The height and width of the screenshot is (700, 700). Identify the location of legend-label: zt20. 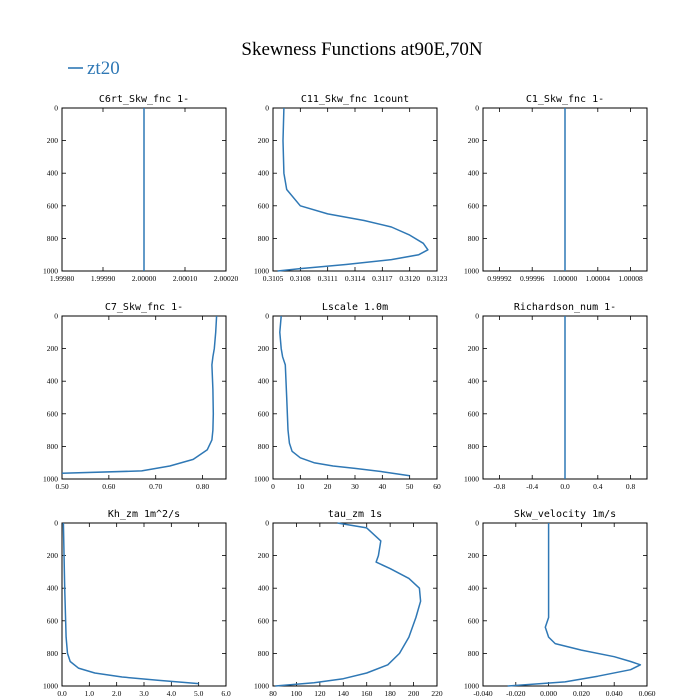
(103, 68).